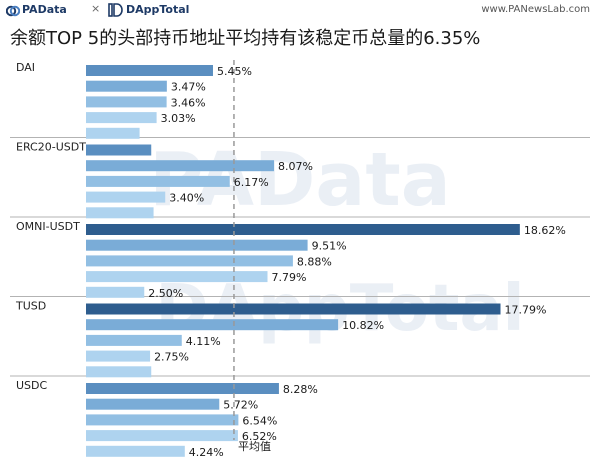  I want to click on site-url: www.PANewsLab.com, so click(535, 9).